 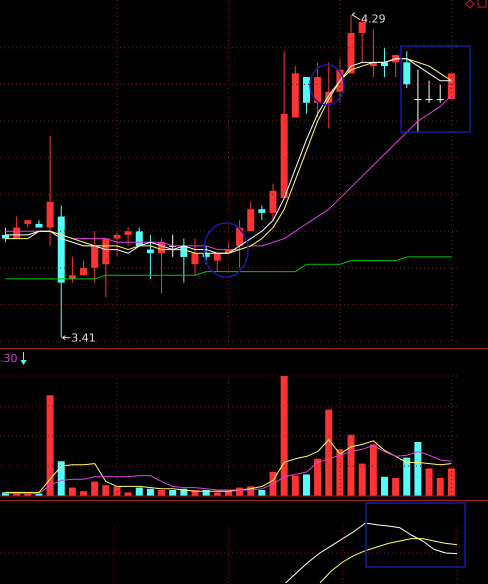 I want to click on text: .30, so click(x=9, y=358).